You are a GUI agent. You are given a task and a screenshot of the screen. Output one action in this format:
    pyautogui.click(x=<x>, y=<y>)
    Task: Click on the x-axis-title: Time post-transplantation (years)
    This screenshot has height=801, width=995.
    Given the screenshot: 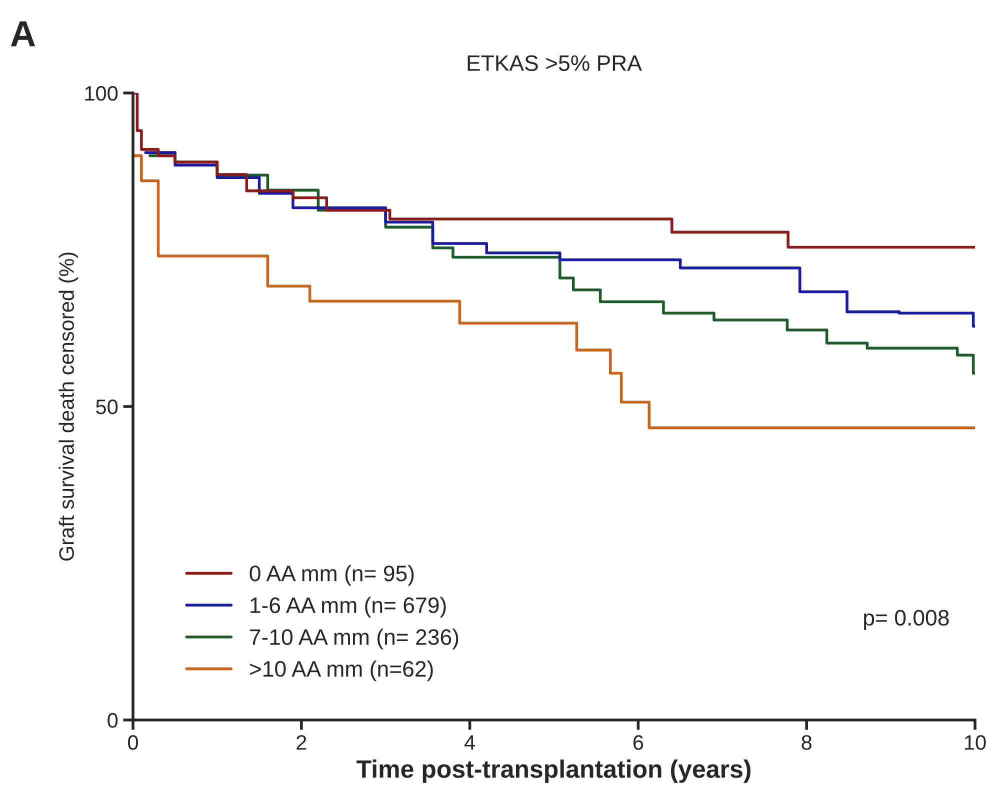 What is the action you would take?
    pyautogui.click(x=553, y=771)
    